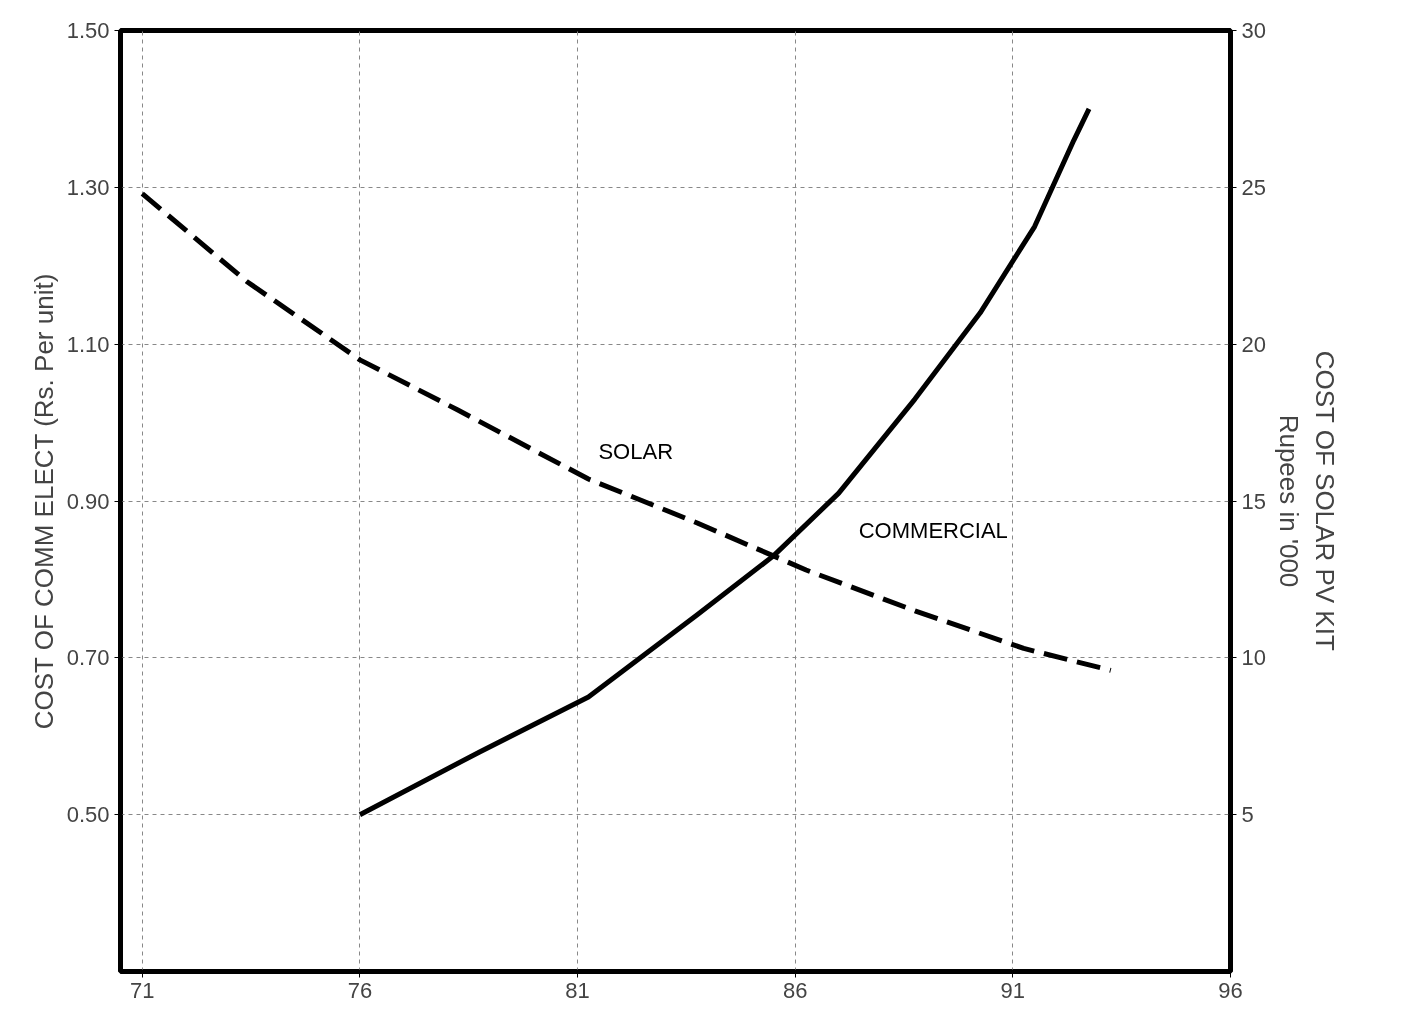 The image size is (1401, 1013). What do you see at coordinates (577, 990) in the screenshot?
I see `x-tick-label: 81` at bounding box center [577, 990].